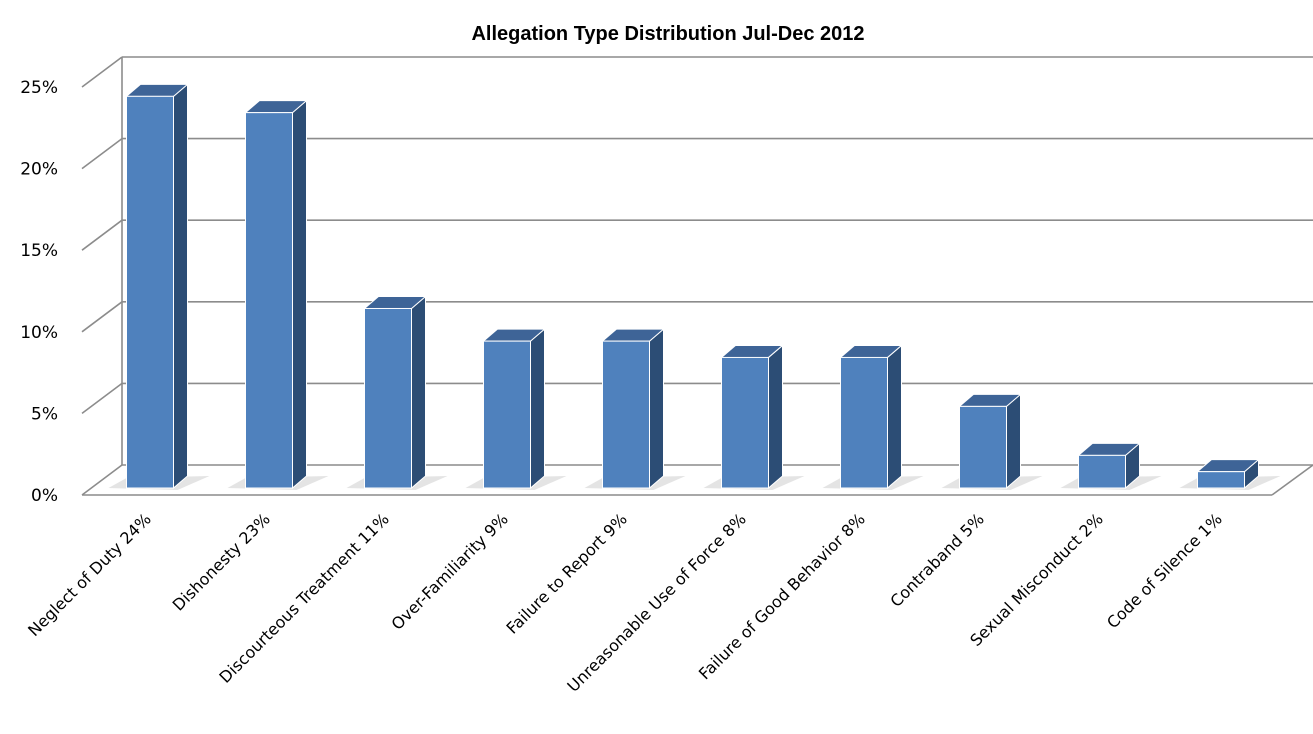  I want to click on y-tick-label: 25%, so click(39, 88).